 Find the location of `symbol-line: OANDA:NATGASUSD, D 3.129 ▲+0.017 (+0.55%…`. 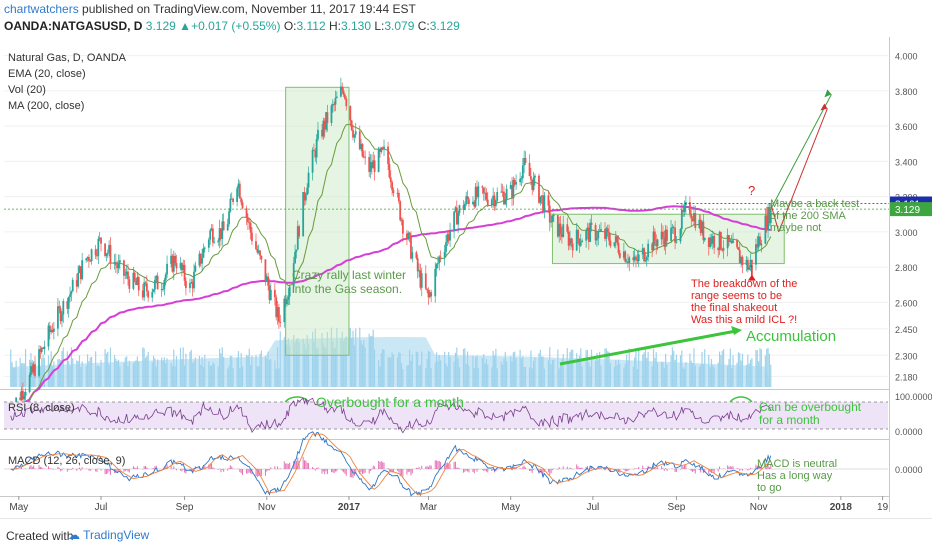

symbol-line: OANDA:NATGASUSD, D 3.129 ▲+0.017 (+0.55%… is located at coordinates (232, 26).